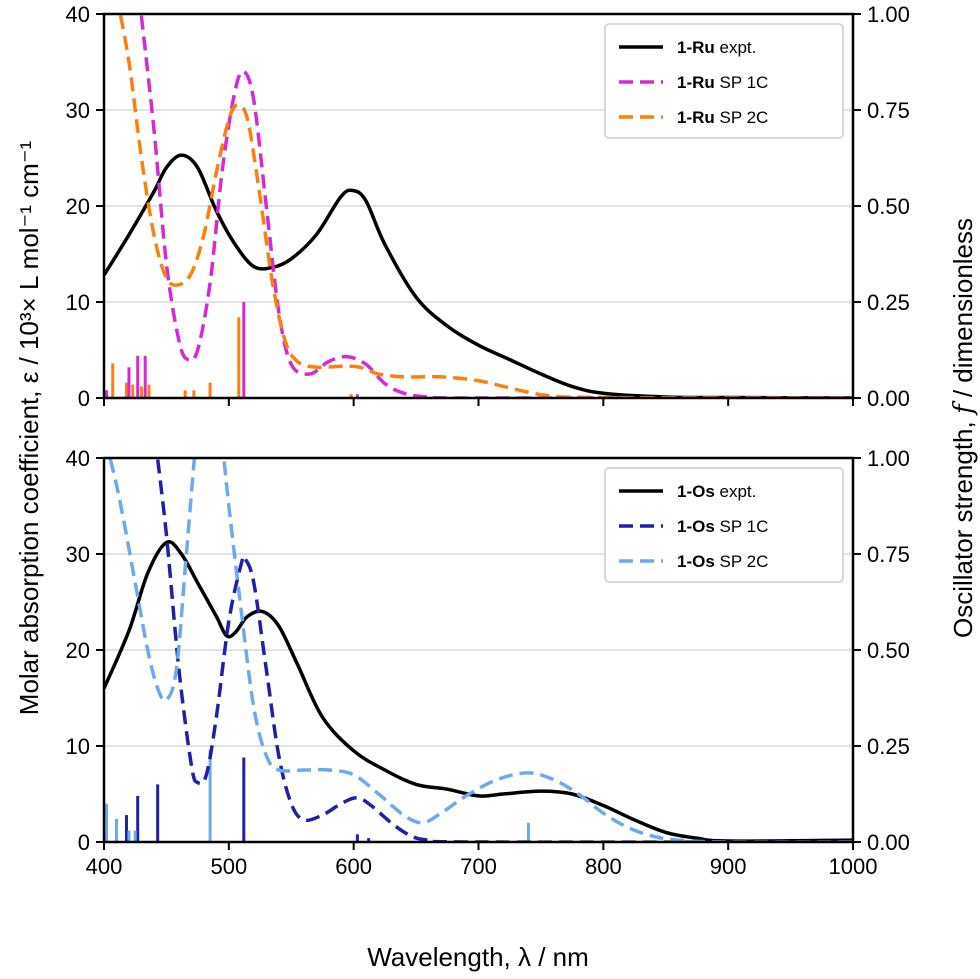  What do you see at coordinates (722, 561) in the screenshot?
I see `legend-entry: 1-Os SP 2C` at bounding box center [722, 561].